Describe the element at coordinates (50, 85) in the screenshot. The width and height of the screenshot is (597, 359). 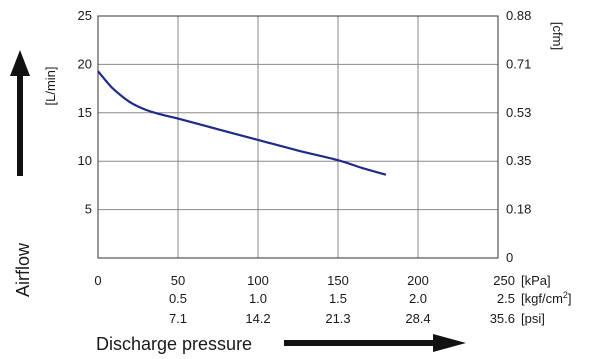
I see `y-unit-left: [L/min]` at that location.